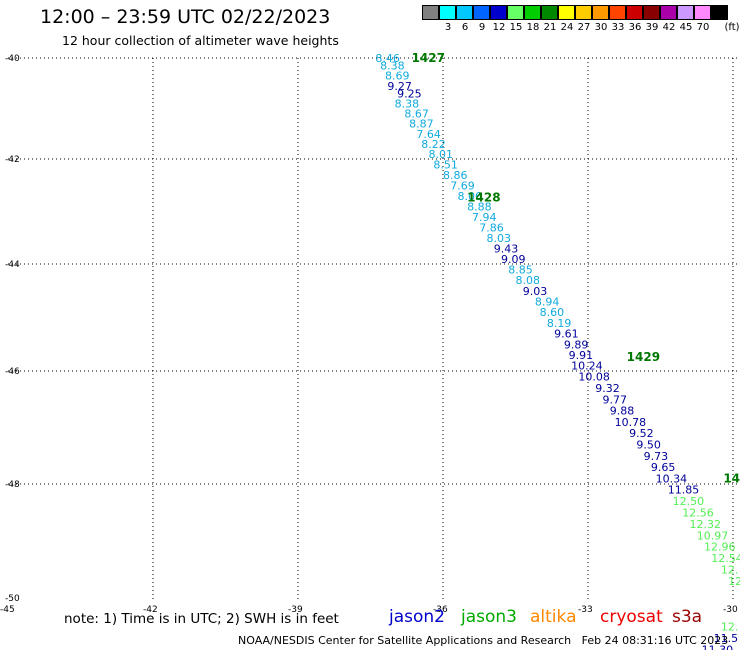 Image resolution: width=740 pixels, height=650 pixels. What do you see at coordinates (445, 164) in the screenshot?
I see `swh-value: 8.51` at bounding box center [445, 164].